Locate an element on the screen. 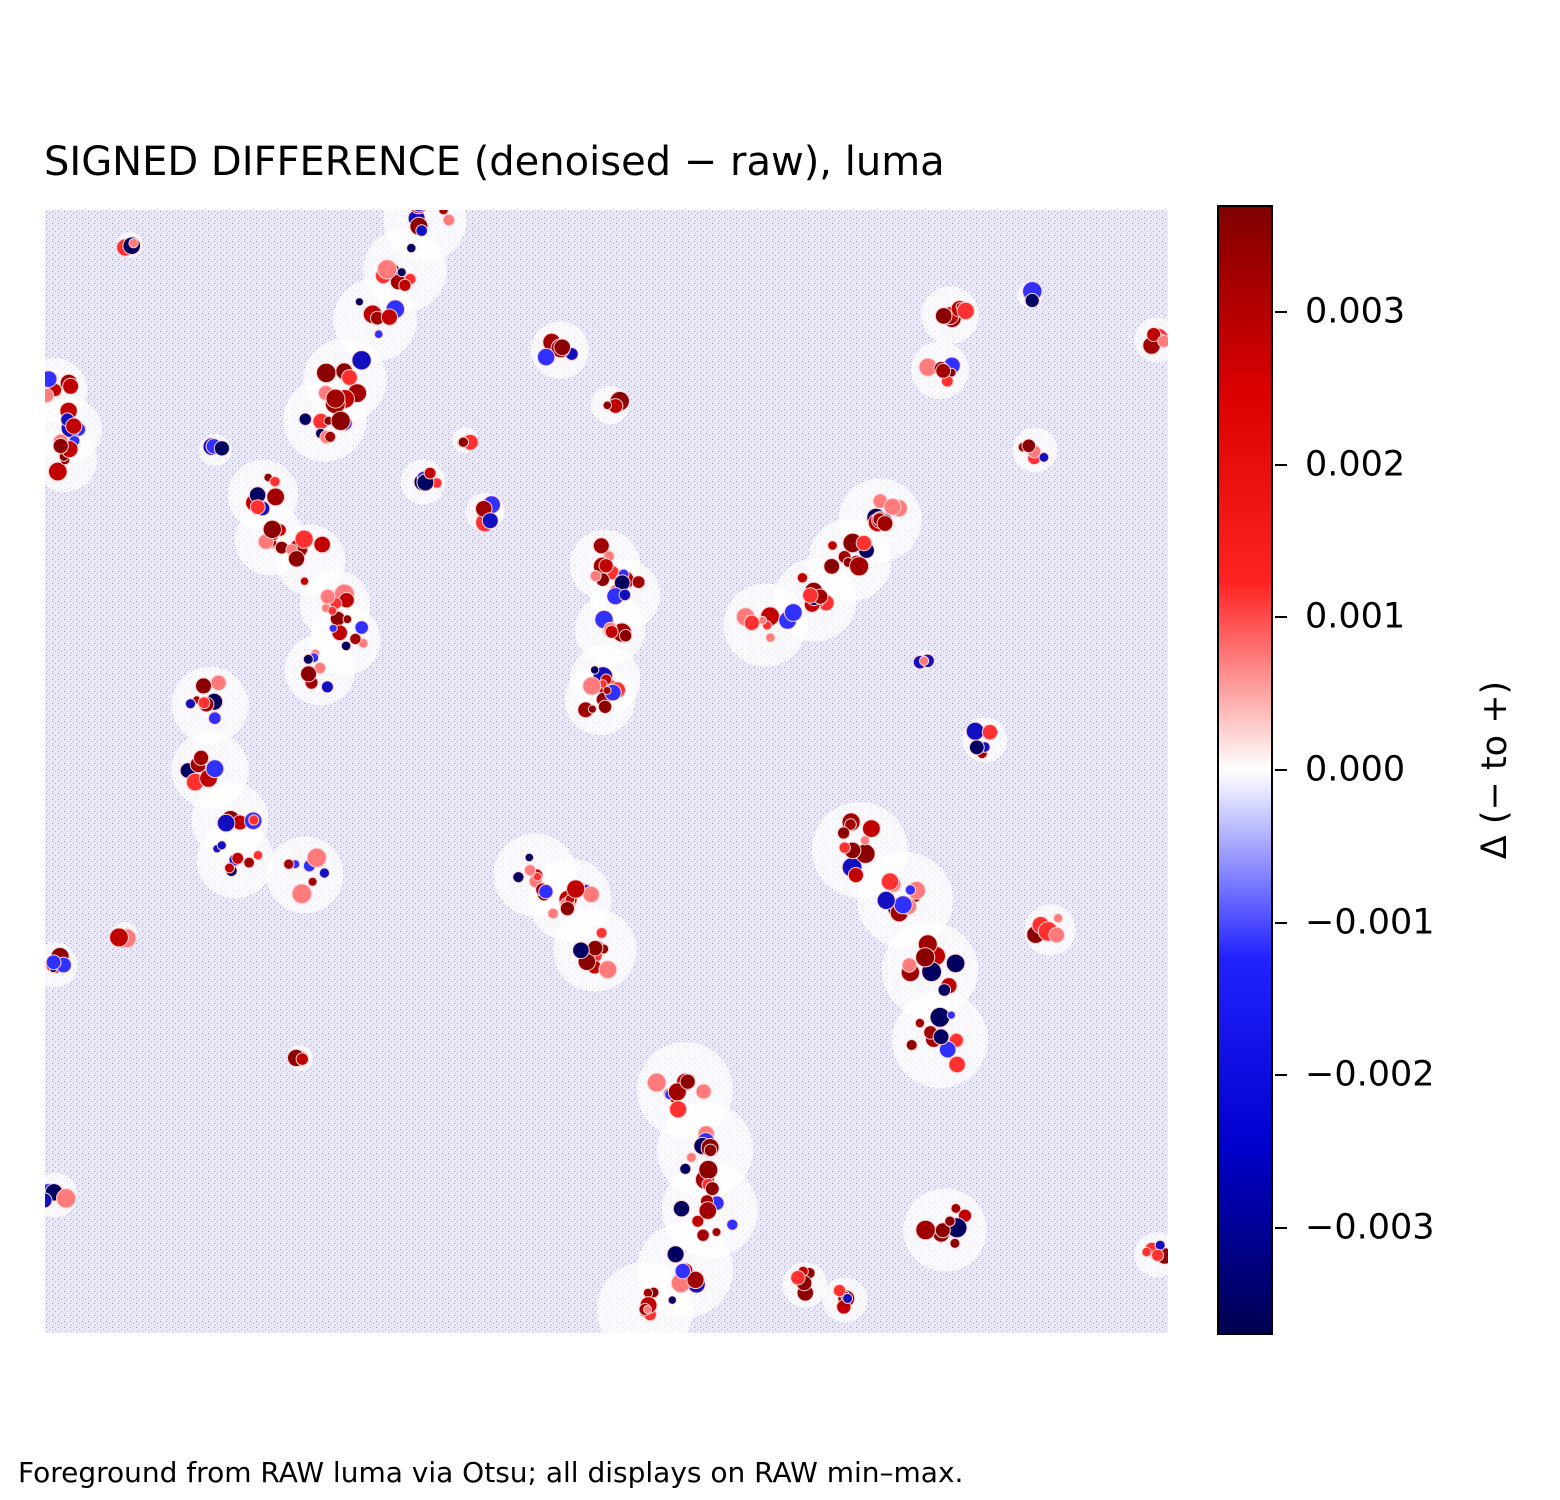 Image resolution: width=1560 pixels, height=1500 pixels. colorbar-tick-label: −0.003 is located at coordinates (1370, 1227).